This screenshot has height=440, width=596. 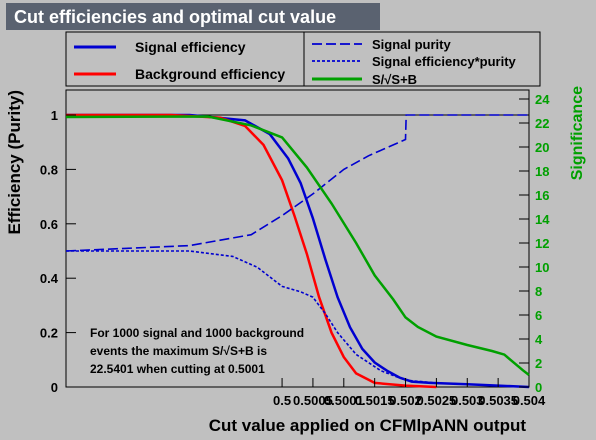 What do you see at coordinates (529, 400) in the screenshot?
I see `x-tick-label-8: 0.504` at bounding box center [529, 400].